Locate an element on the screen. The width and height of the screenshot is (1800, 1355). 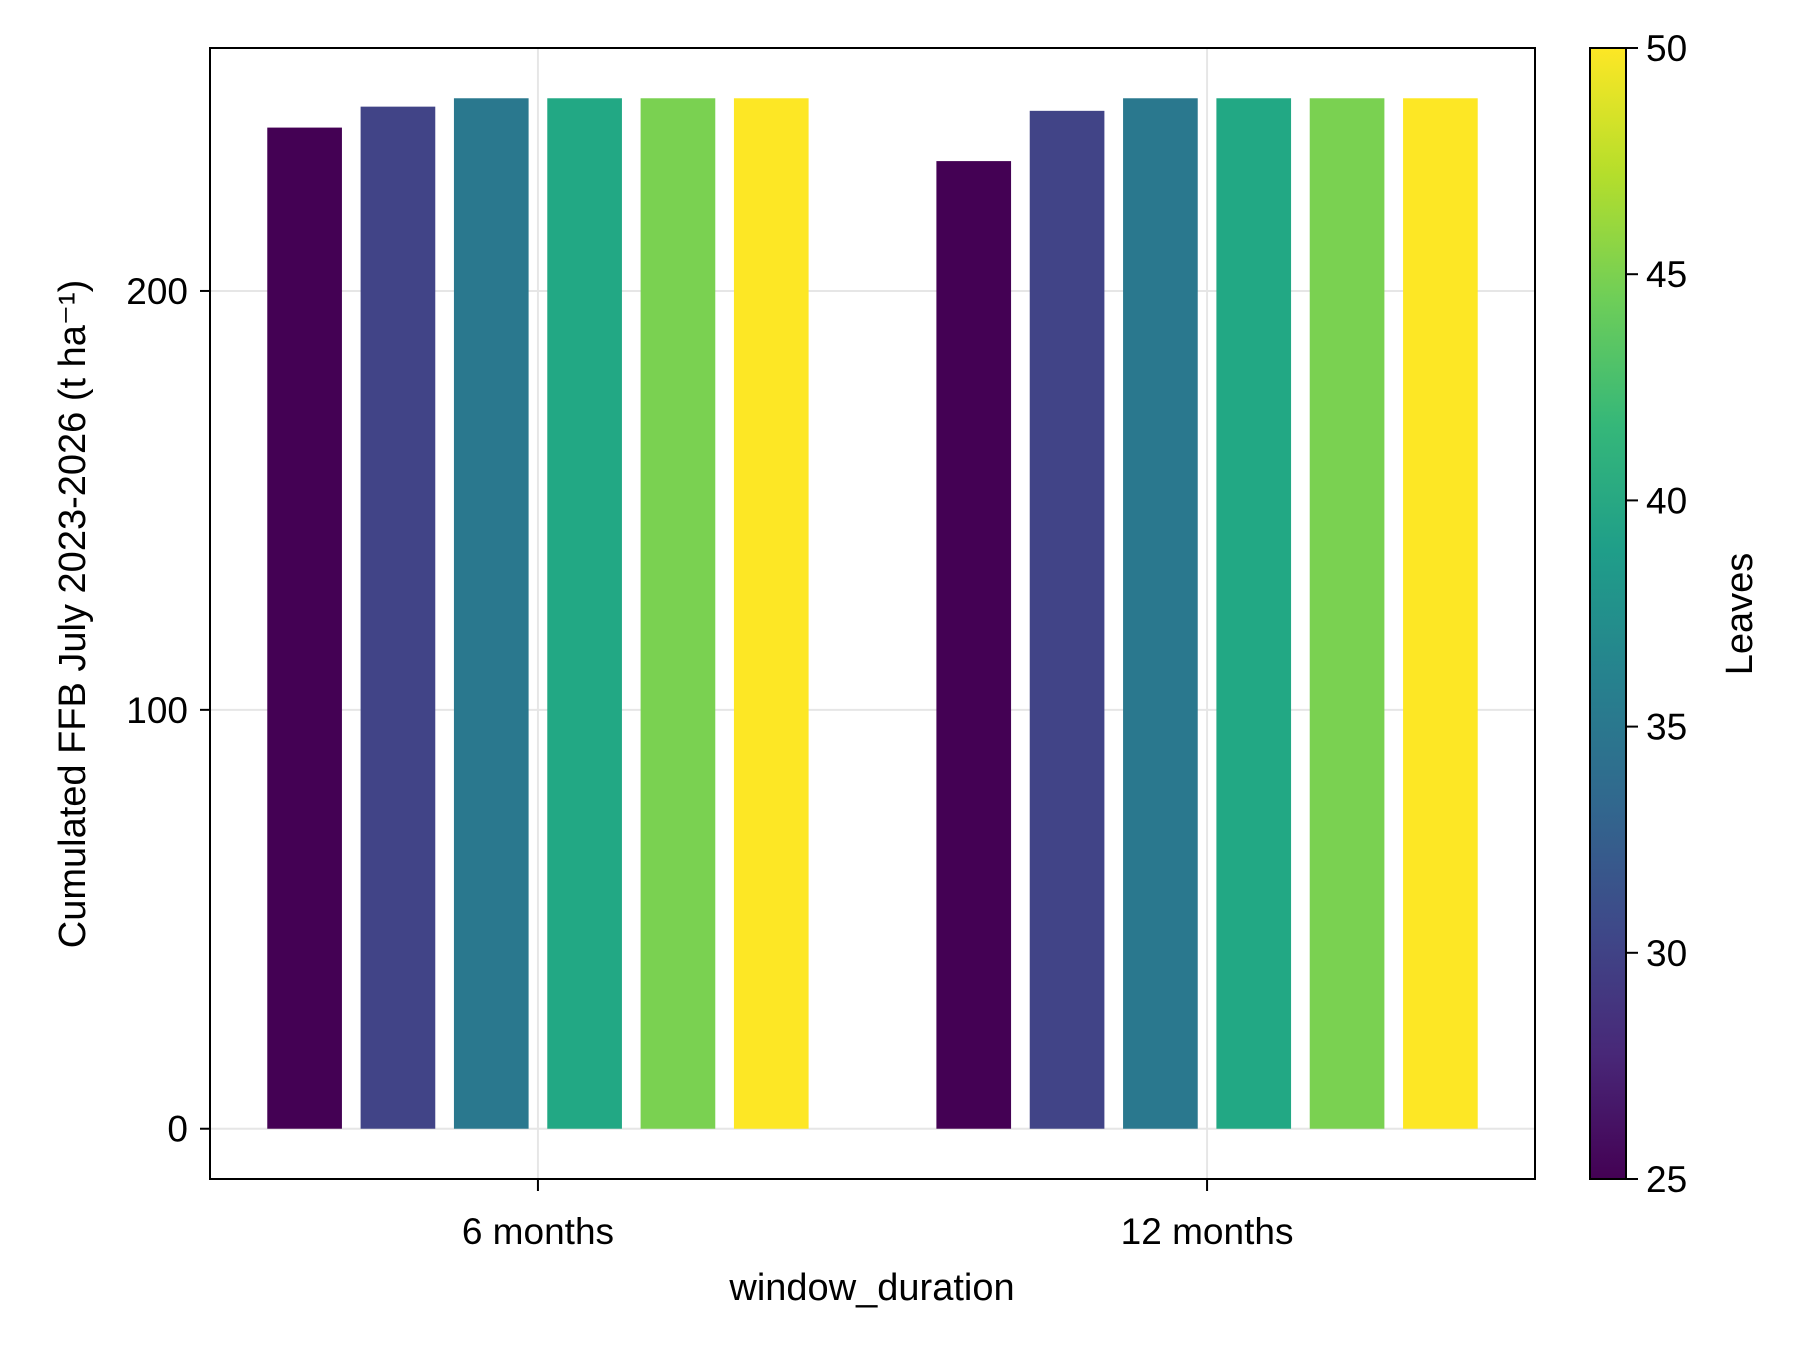
colorbar-tick-label: 45 is located at coordinates (1666, 274).